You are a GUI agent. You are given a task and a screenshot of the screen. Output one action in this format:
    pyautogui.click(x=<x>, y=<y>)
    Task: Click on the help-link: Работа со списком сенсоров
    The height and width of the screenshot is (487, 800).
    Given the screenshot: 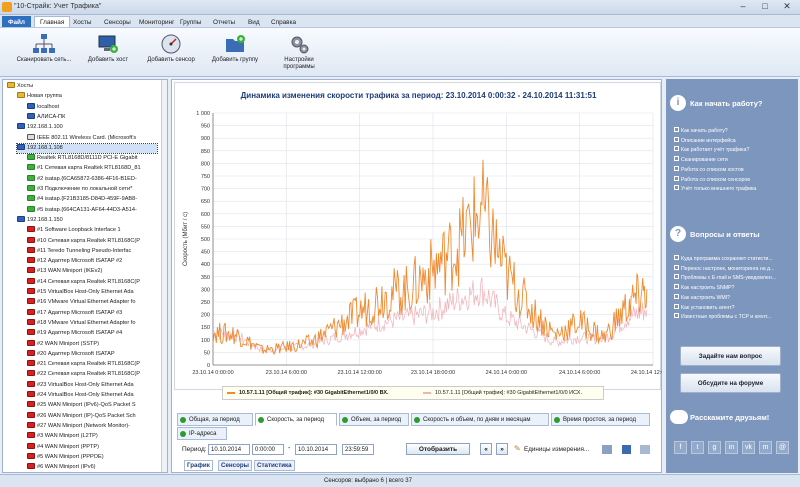 What is the action you would take?
    pyautogui.click(x=735, y=179)
    